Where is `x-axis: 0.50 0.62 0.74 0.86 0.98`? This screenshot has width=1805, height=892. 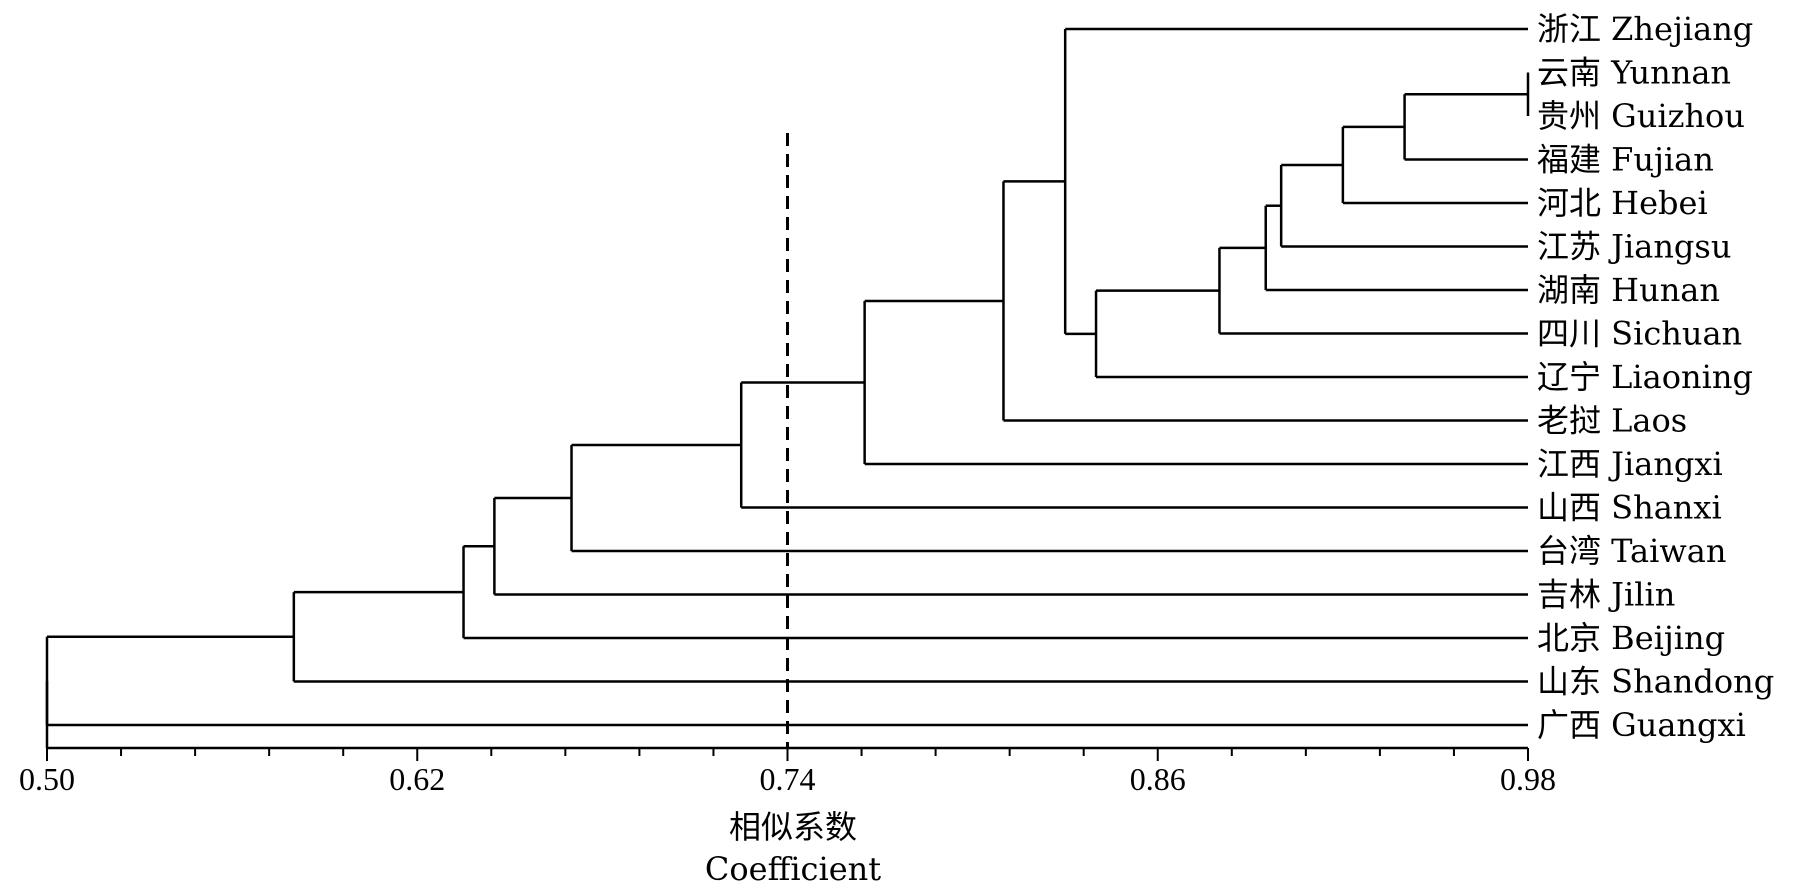 x-axis: 0.50 0.62 0.74 0.86 0.98 is located at coordinates (787, 771).